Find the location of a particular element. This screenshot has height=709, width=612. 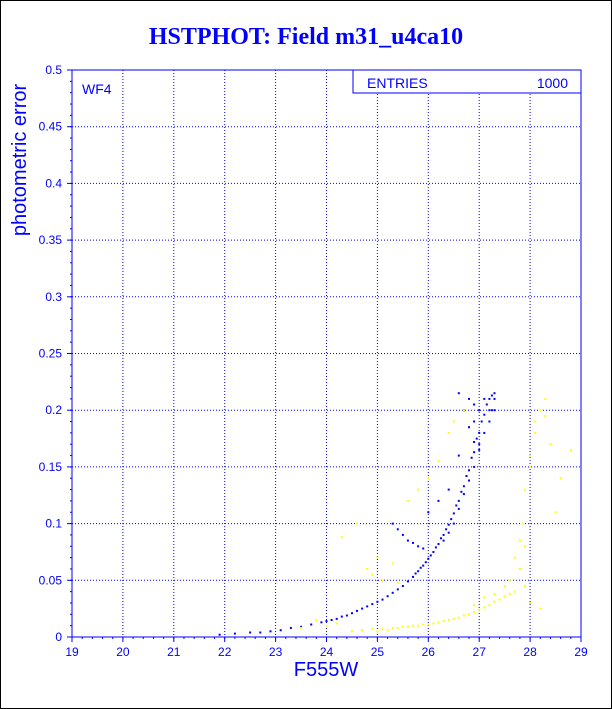

stats-box-frame is located at coordinates (467, 81).